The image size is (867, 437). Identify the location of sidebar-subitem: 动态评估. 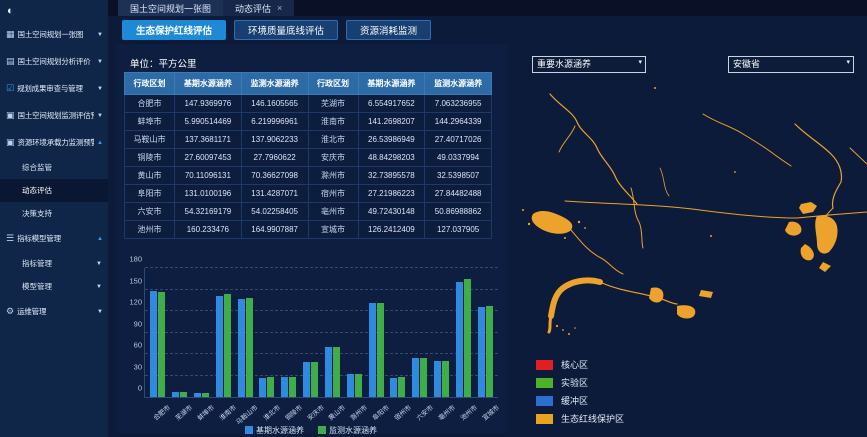
(54, 190).